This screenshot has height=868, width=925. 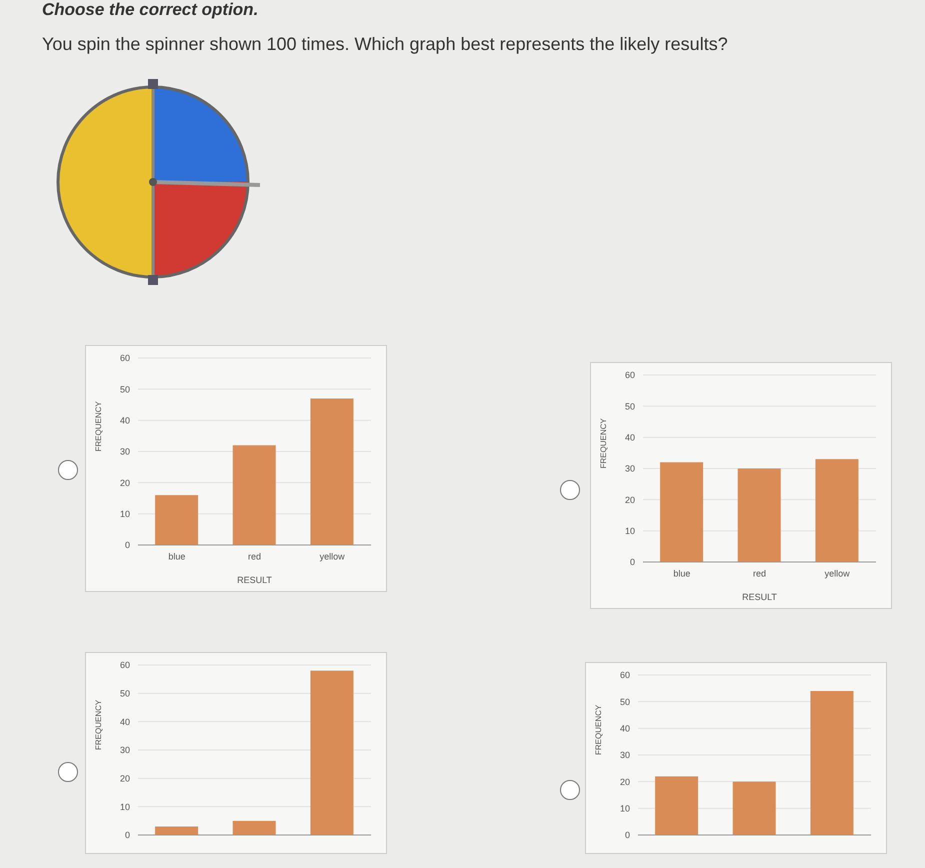 I want to click on text: Choose the correct option., so click(x=150, y=10).